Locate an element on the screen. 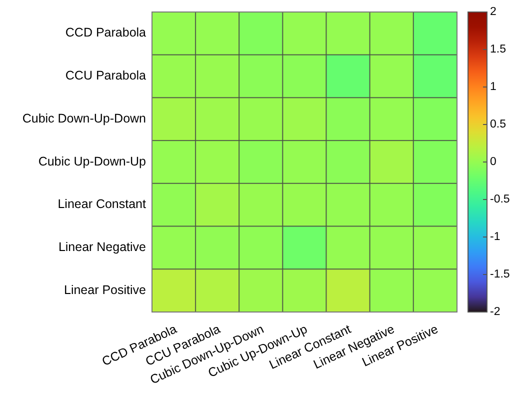 The height and width of the screenshot is (401, 510). color-bar-label: 1.5 is located at coordinates (498, 50).